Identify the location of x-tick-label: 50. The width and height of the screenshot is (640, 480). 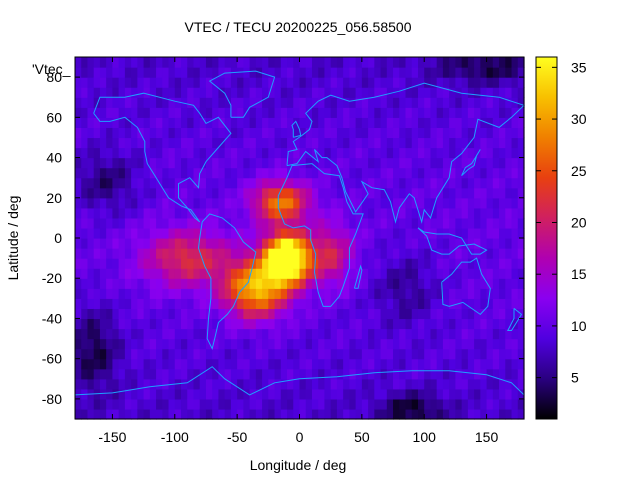
(362, 437).